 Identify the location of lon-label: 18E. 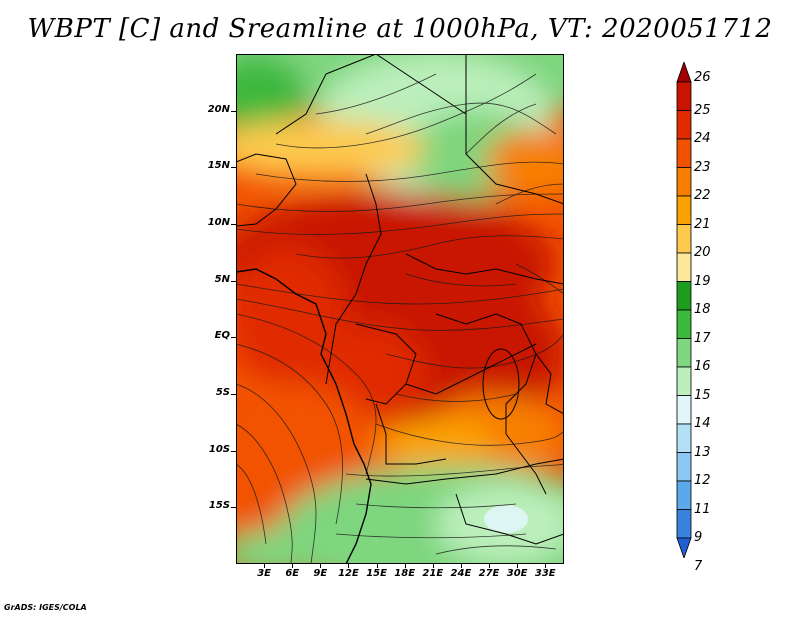
(405, 573).